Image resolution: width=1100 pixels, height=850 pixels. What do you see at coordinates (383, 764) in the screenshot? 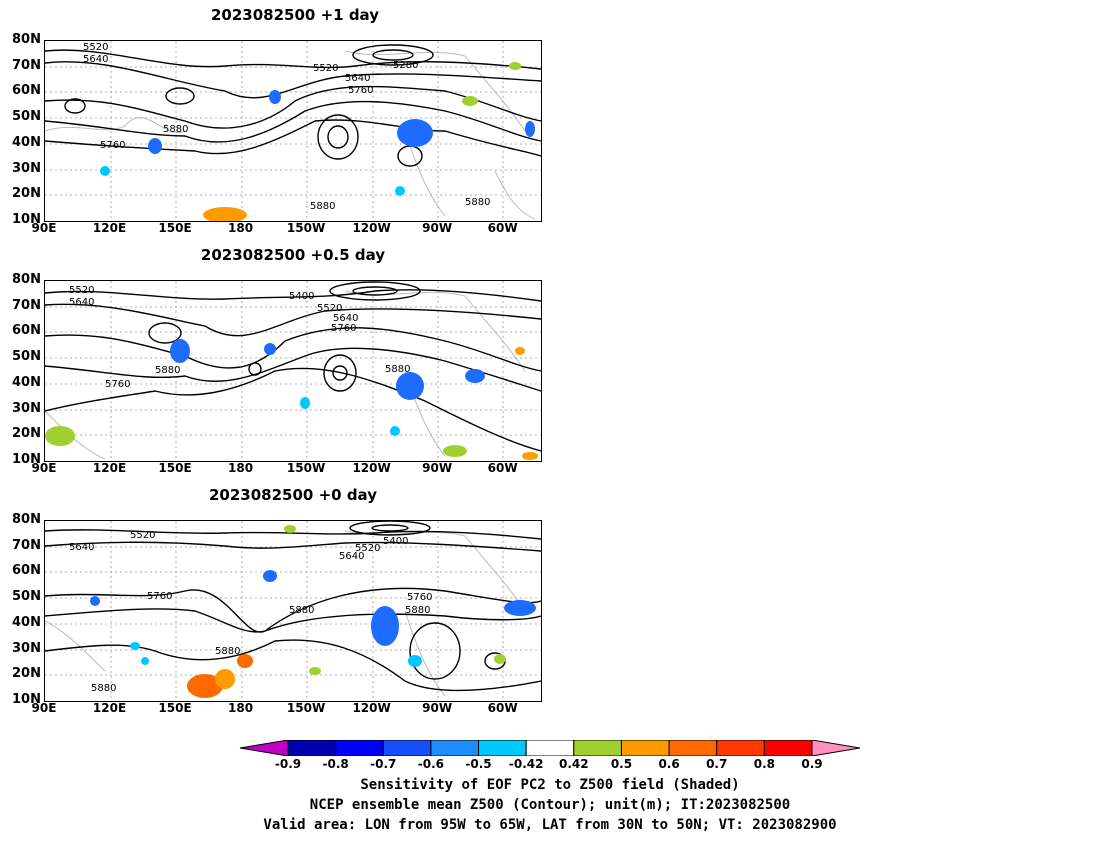
I see `colorbar-tick-label: -0.7` at bounding box center [383, 764].